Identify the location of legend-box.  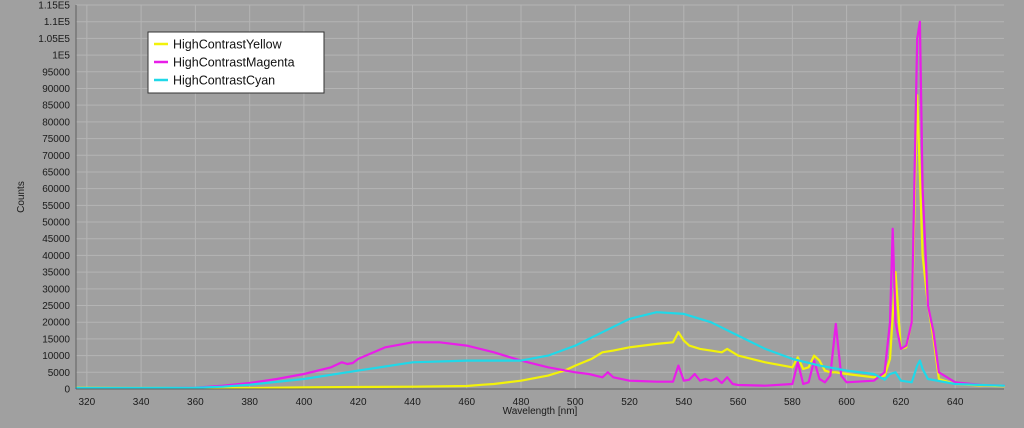
(236, 62).